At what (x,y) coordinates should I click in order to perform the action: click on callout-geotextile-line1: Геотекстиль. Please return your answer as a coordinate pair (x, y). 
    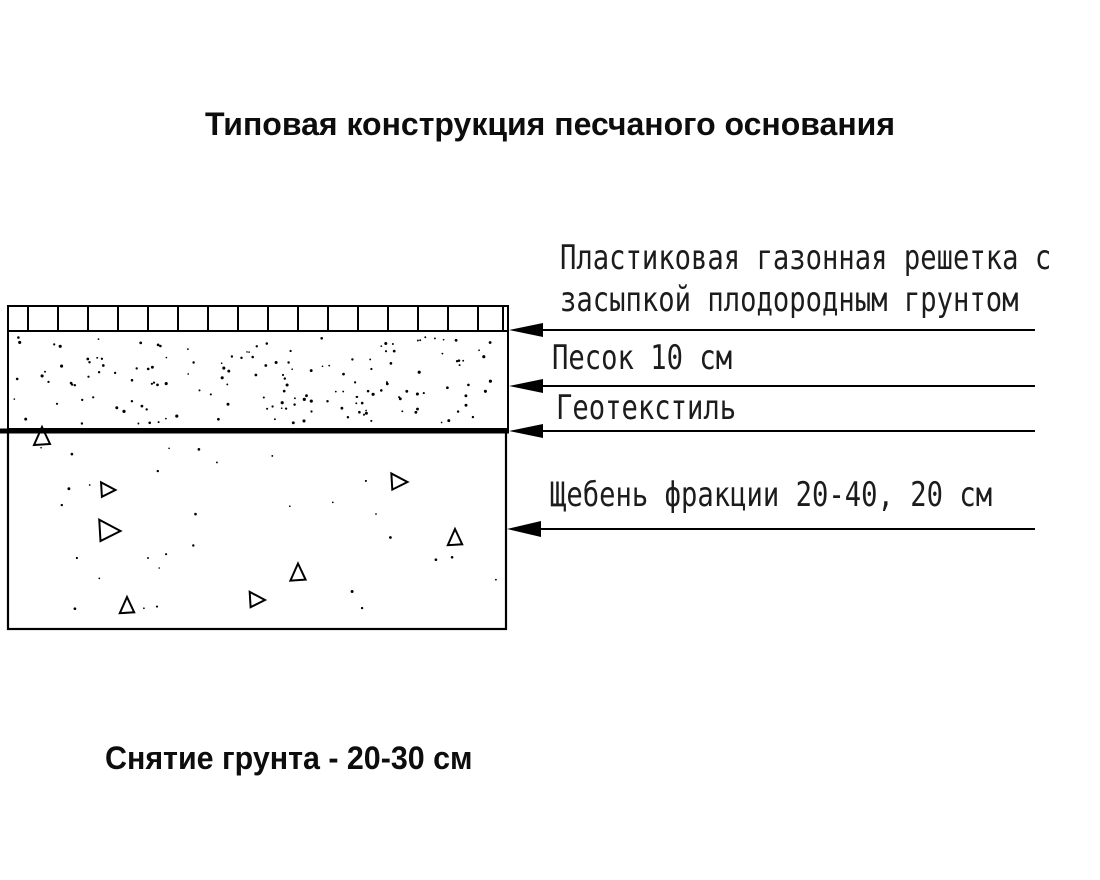
    Looking at the image, I should click on (646, 408).